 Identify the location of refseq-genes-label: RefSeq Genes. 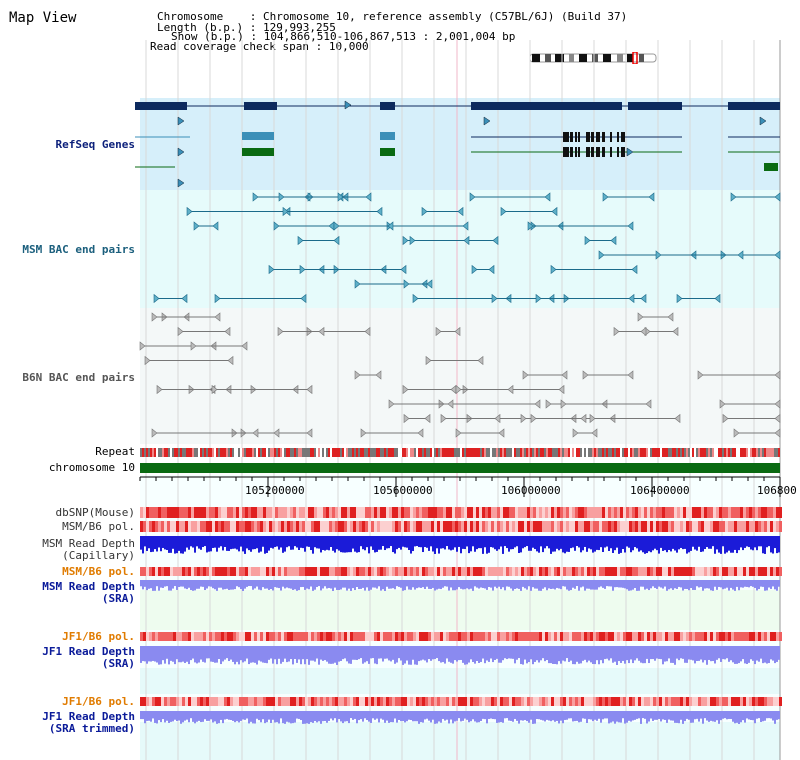
(95, 144).